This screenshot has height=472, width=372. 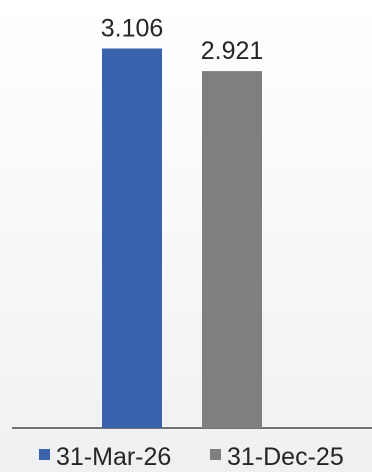 I want to click on legend: 31-Mar-26 31-Dec-25, so click(x=191, y=457).